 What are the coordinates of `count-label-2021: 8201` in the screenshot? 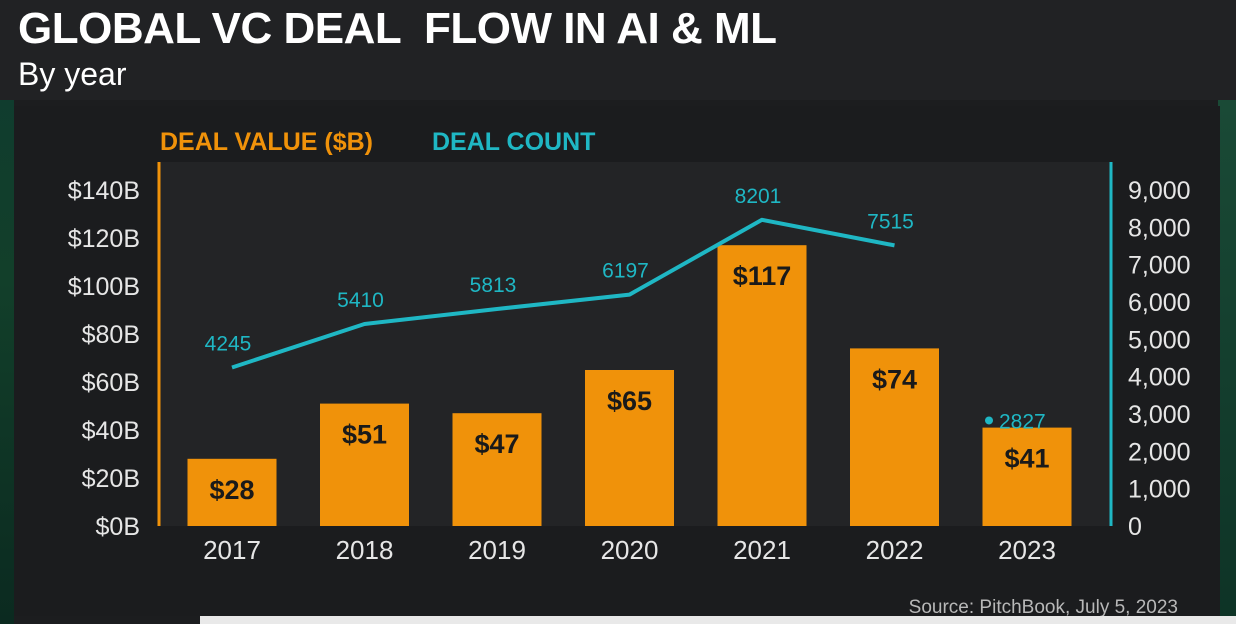 It's located at (758, 196).